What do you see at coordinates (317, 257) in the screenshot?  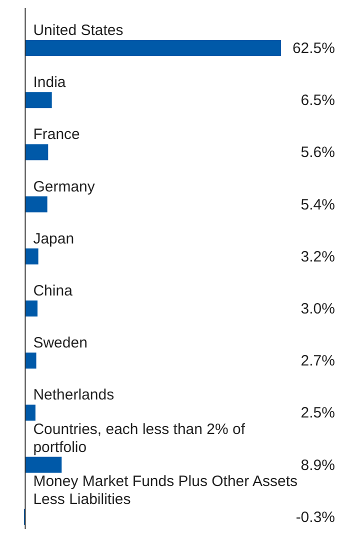 I see `data-label: 3.2%` at bounding box center [317, 257].